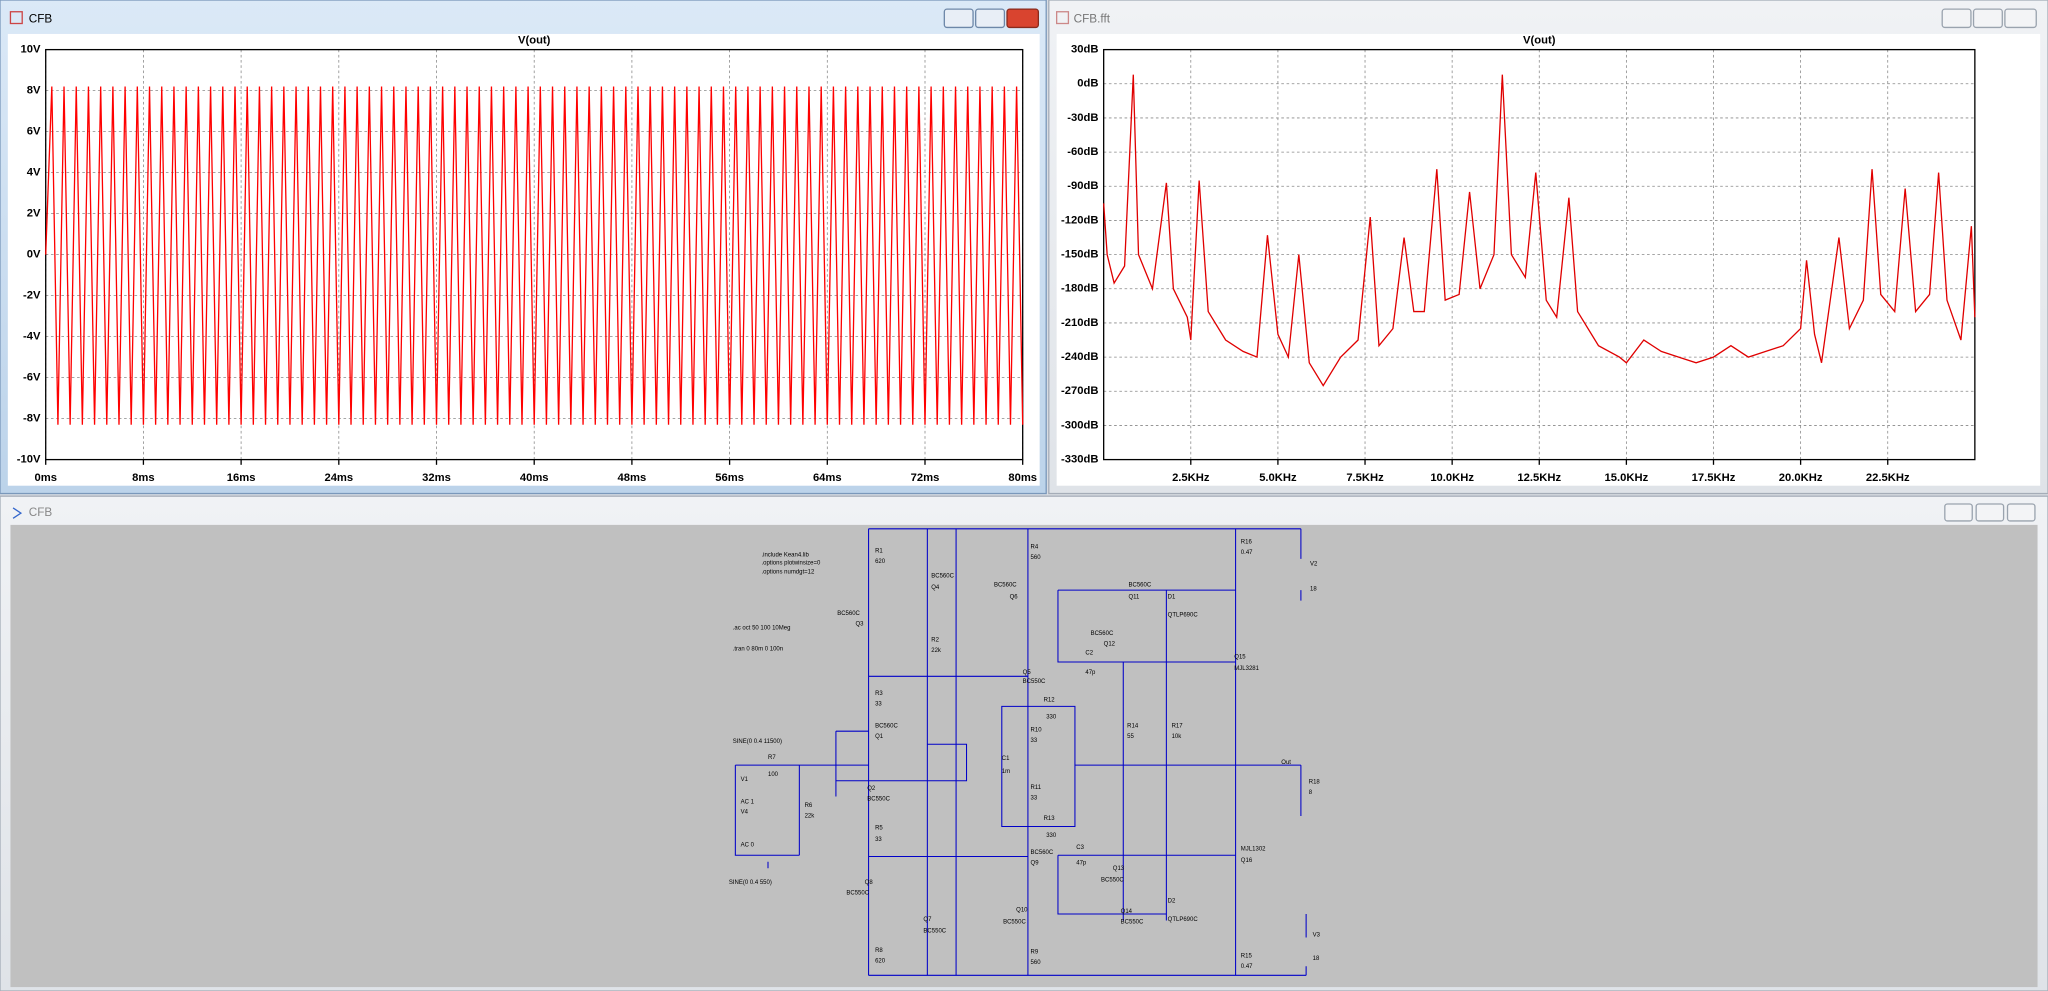 The width and height of the screenshot is (2048, 991). Describe the element at coordinates (758, 649) in the screenshot. I see `spice-directive: .tran 0 80m 0 100n` at that location.